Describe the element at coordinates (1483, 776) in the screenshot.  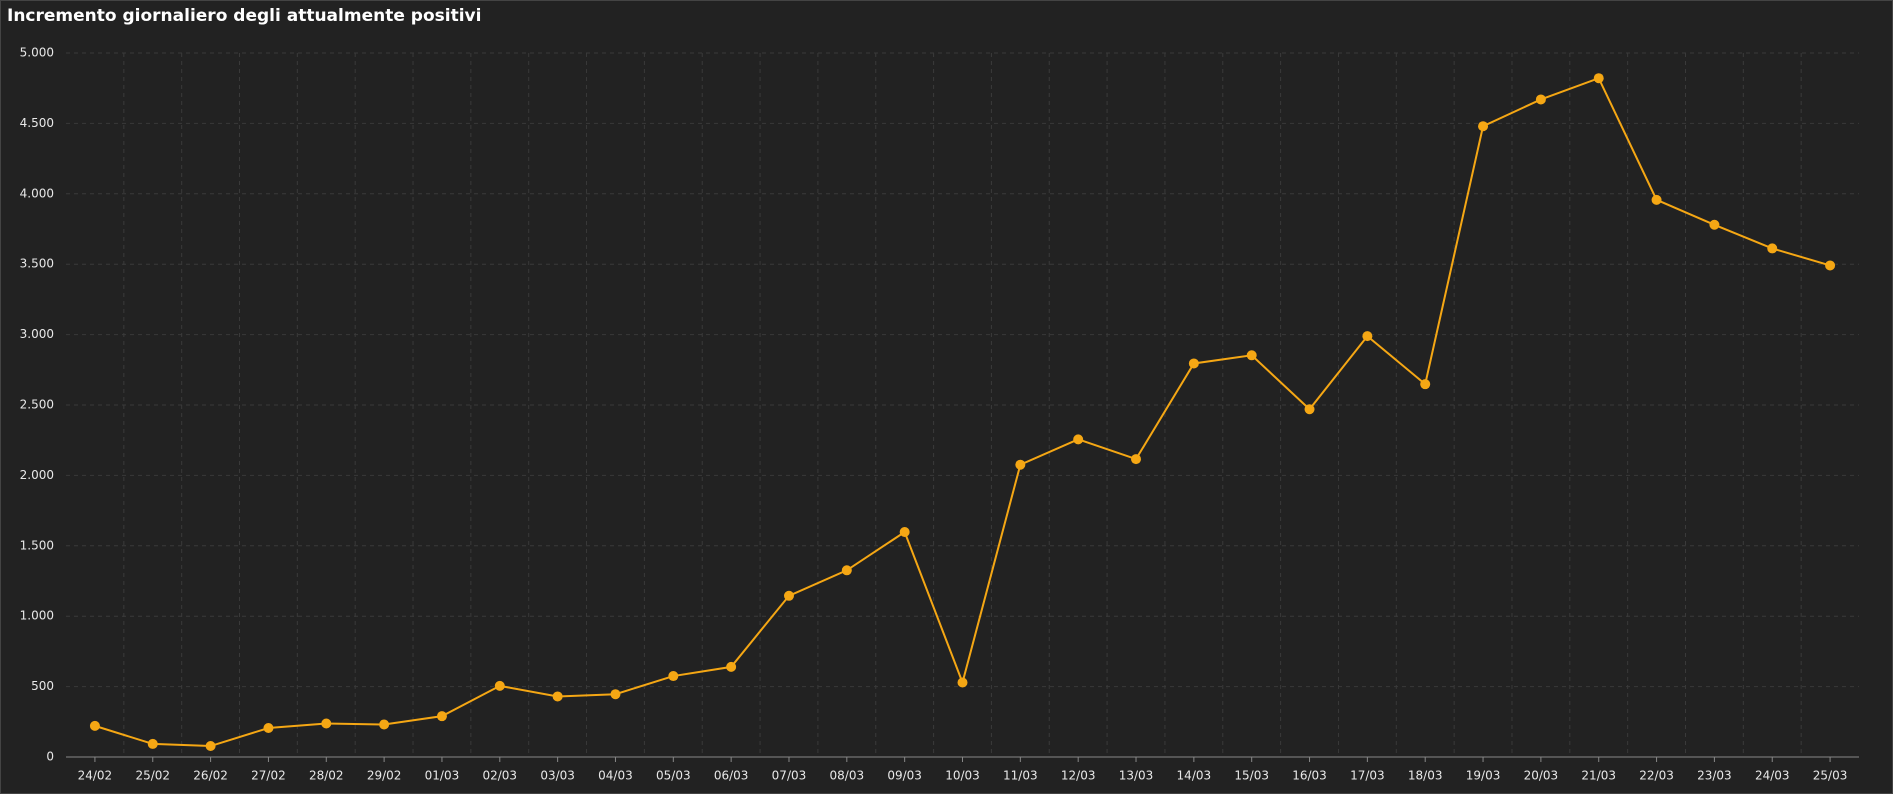
I see `x-tick-label: 19/03` at that location.